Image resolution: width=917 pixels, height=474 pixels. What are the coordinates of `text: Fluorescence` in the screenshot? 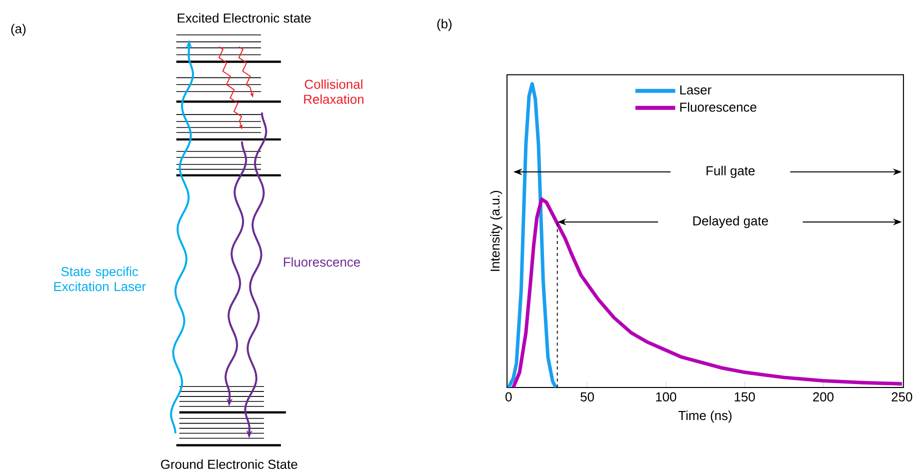 It's located at (322, 262).